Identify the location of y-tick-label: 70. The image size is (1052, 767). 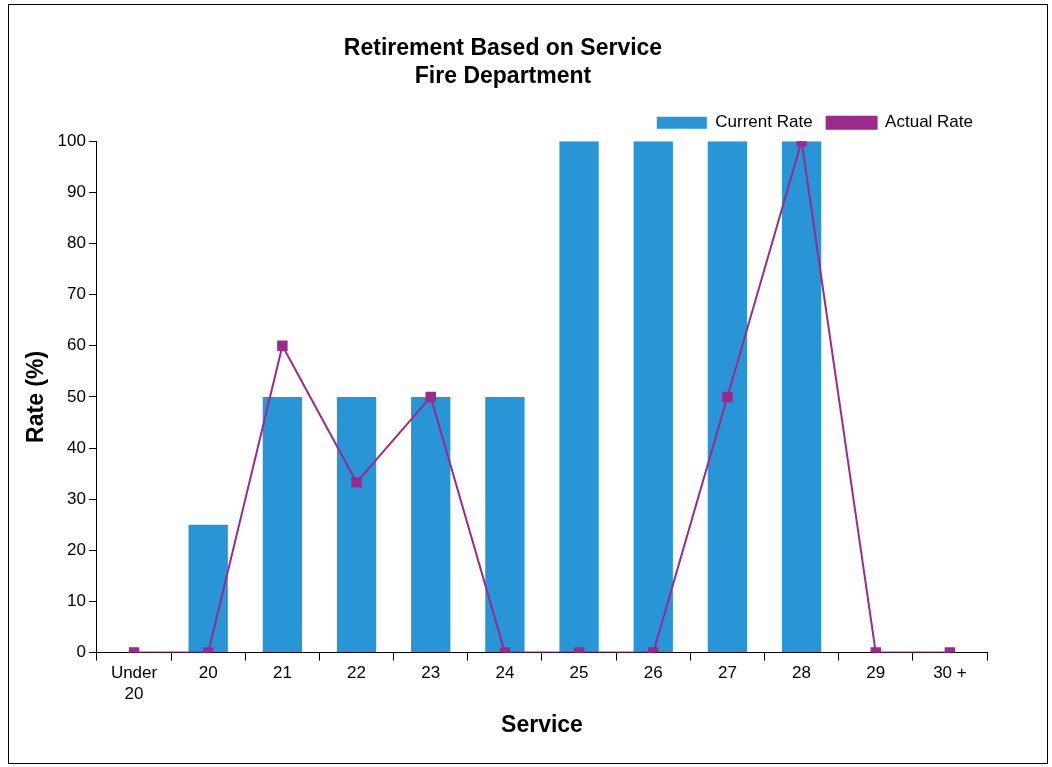
(76, 294).